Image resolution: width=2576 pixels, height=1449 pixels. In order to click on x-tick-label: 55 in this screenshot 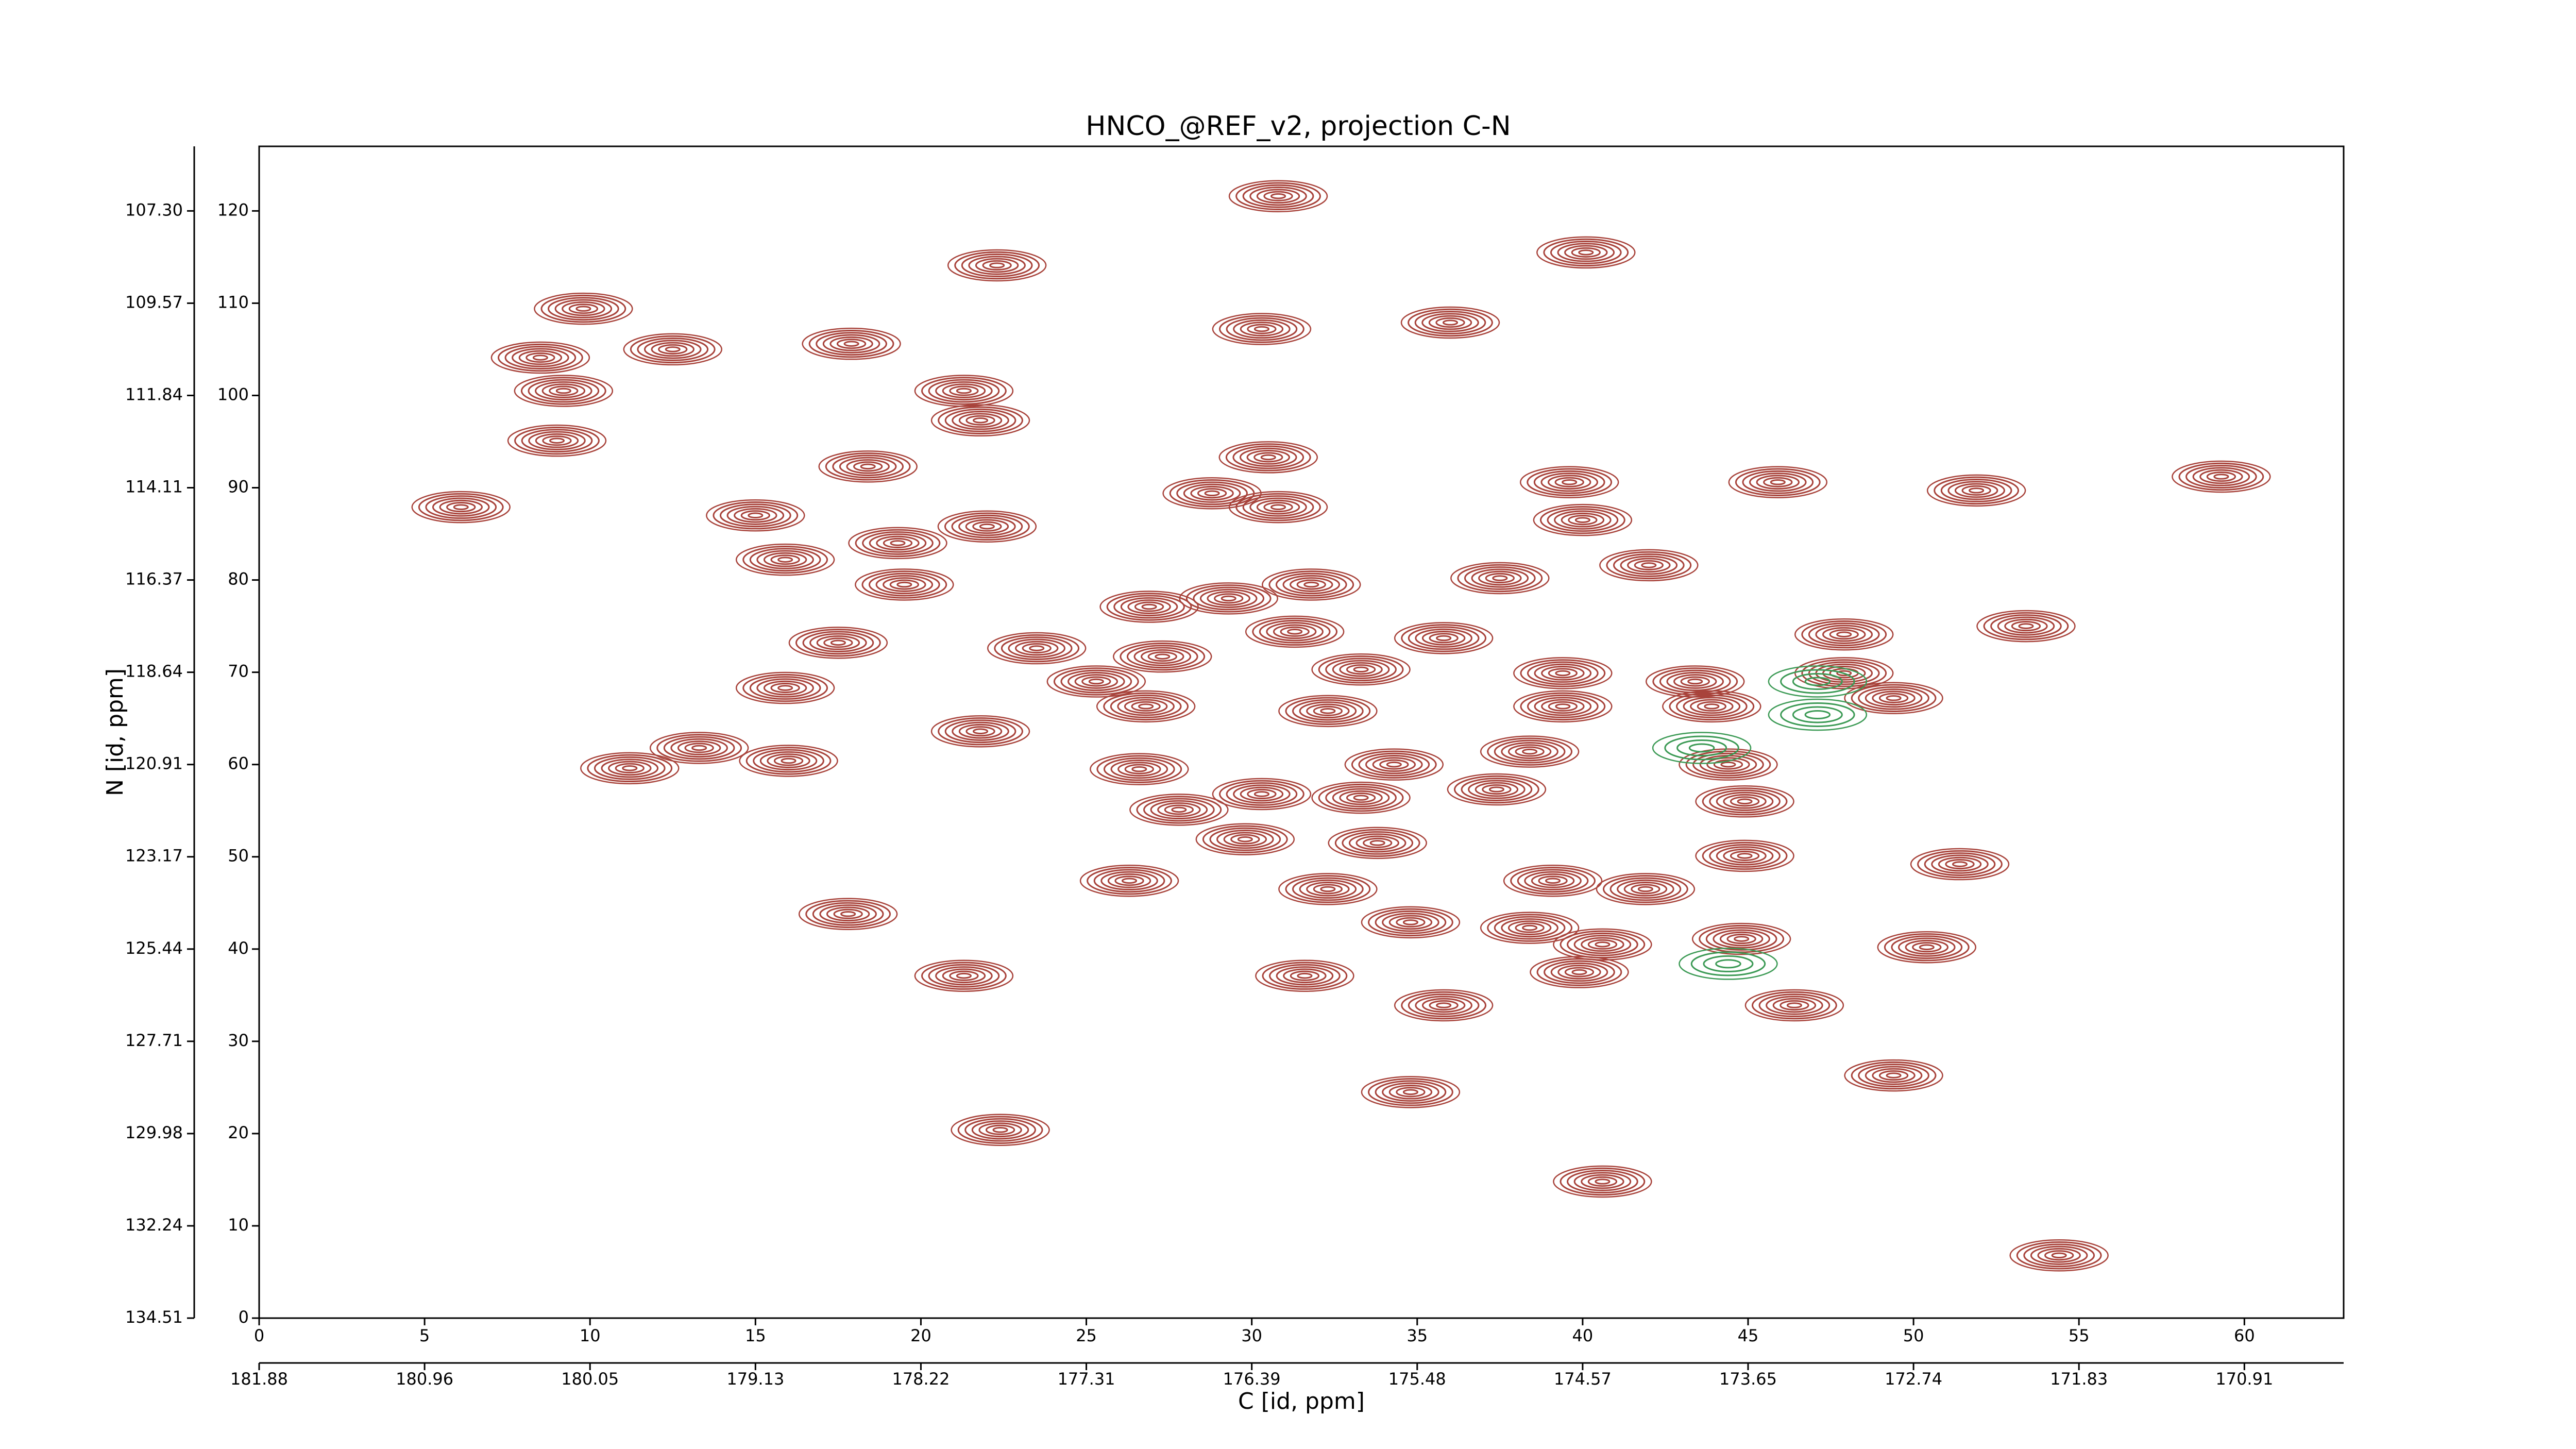, I will do `click(2079, 1335)`.